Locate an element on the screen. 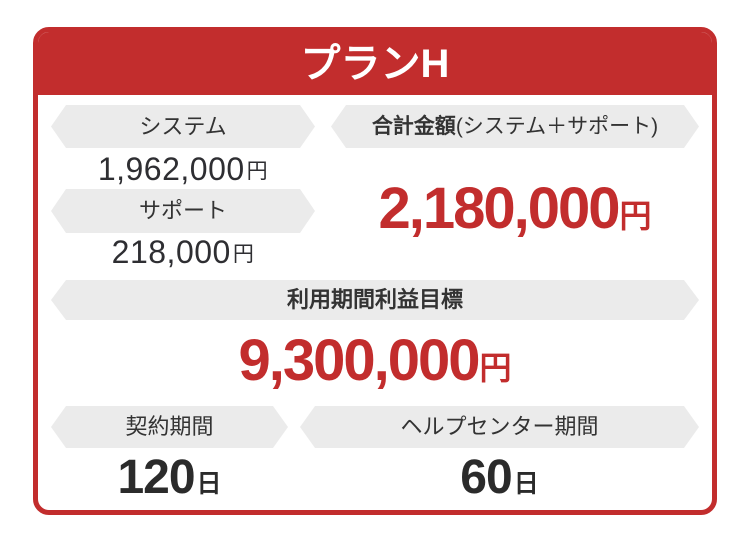  contract-label-band: 契約期間 is located at coordinates (169, 427).